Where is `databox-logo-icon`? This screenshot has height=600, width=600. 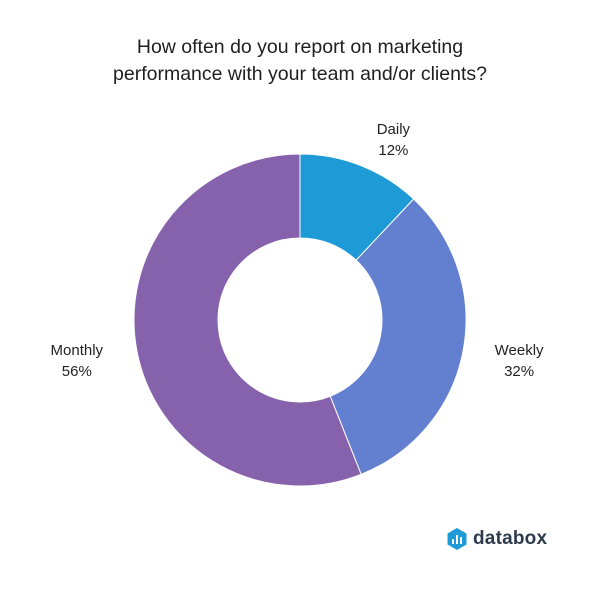 databox-logo-icon is located at coordinates (457, 539).